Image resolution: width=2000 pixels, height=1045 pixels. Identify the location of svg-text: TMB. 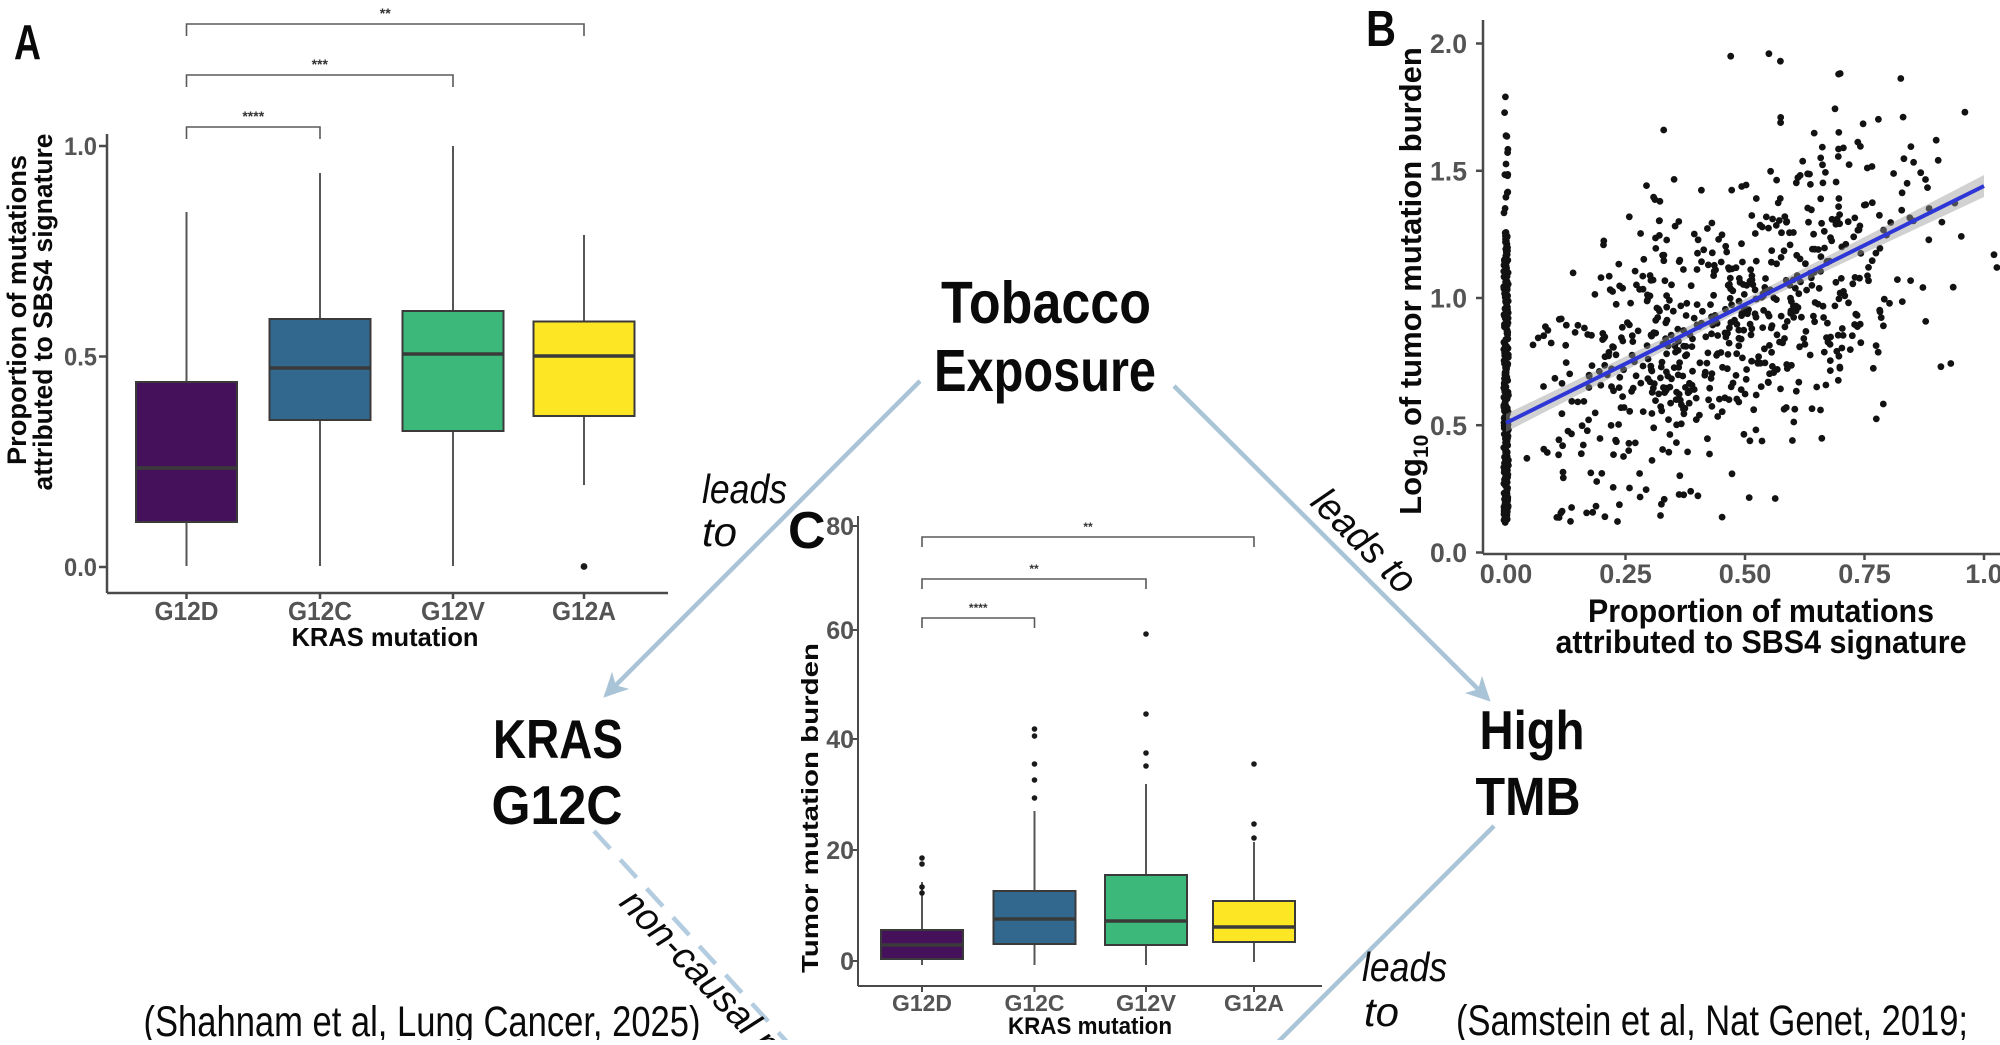
(1528, 797).